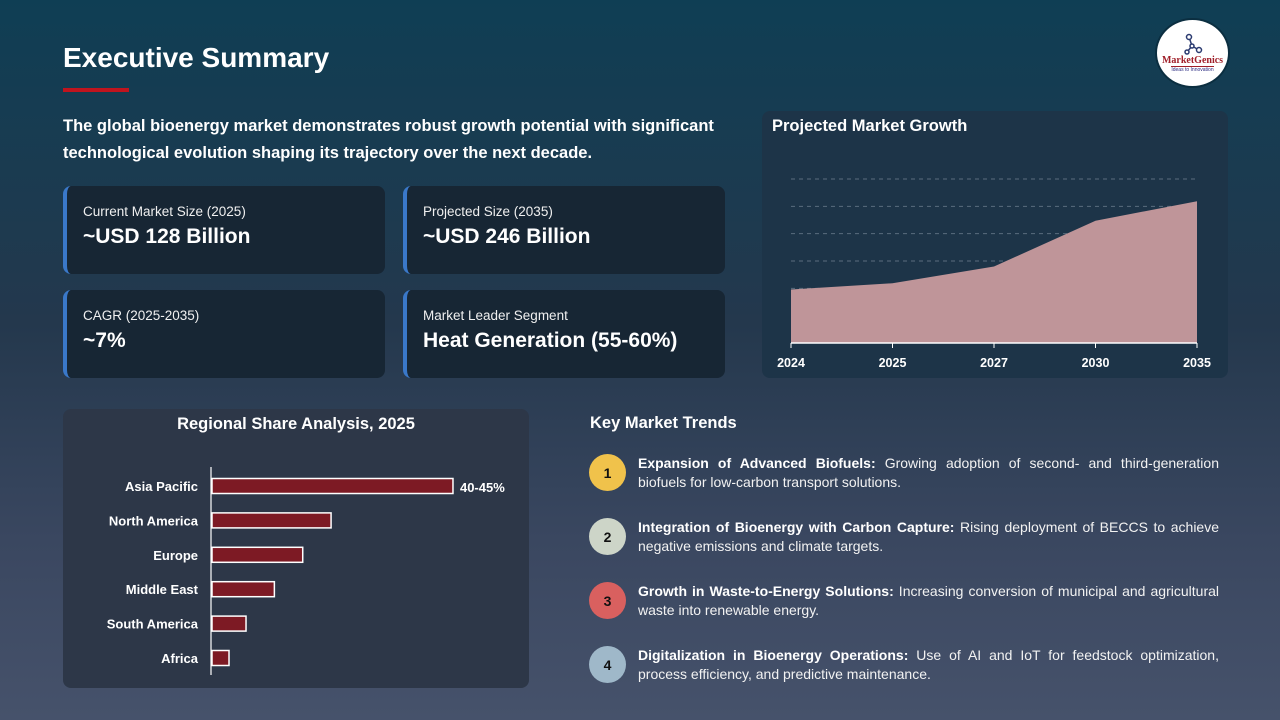 This screenshot has height=720, width=1280. I want to click on trend-number-badge: 1, so click(607, 472).